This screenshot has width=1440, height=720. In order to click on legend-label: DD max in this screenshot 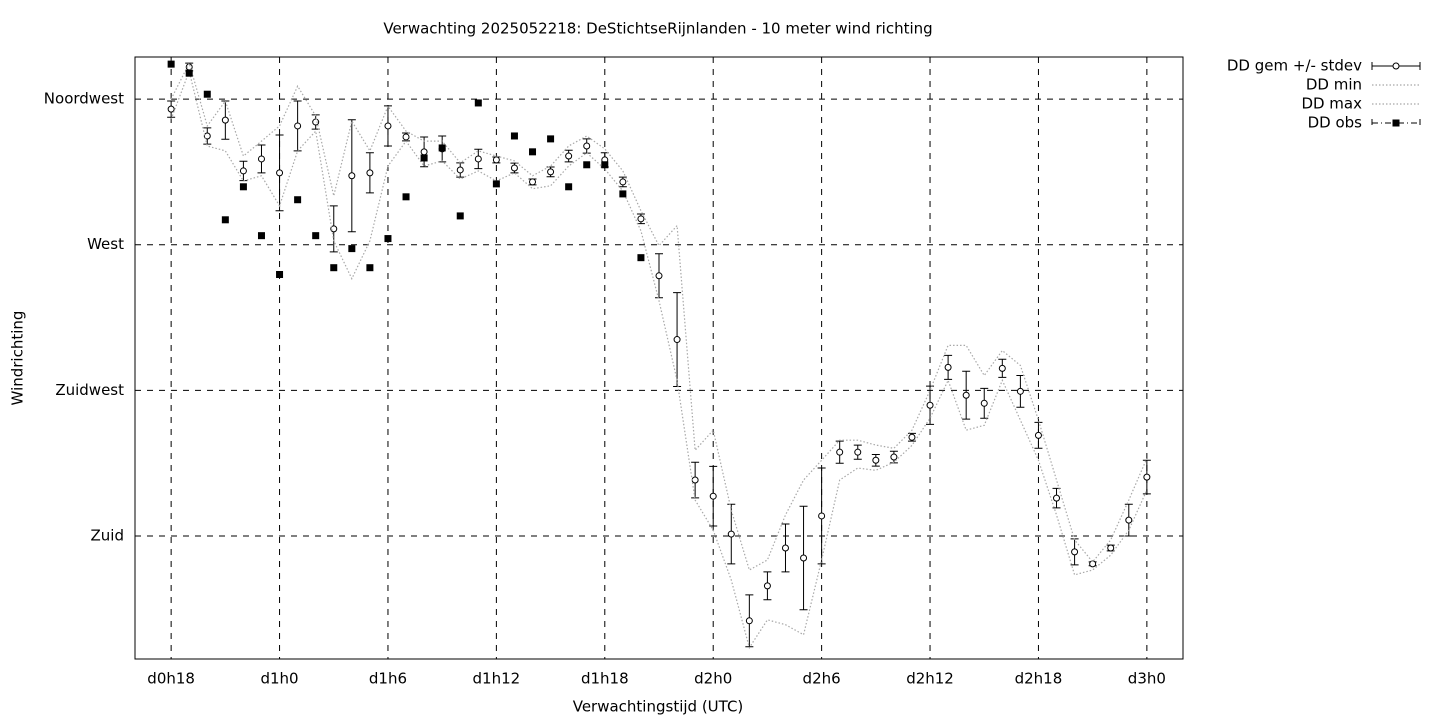, I will do `click(1331, 104)`.